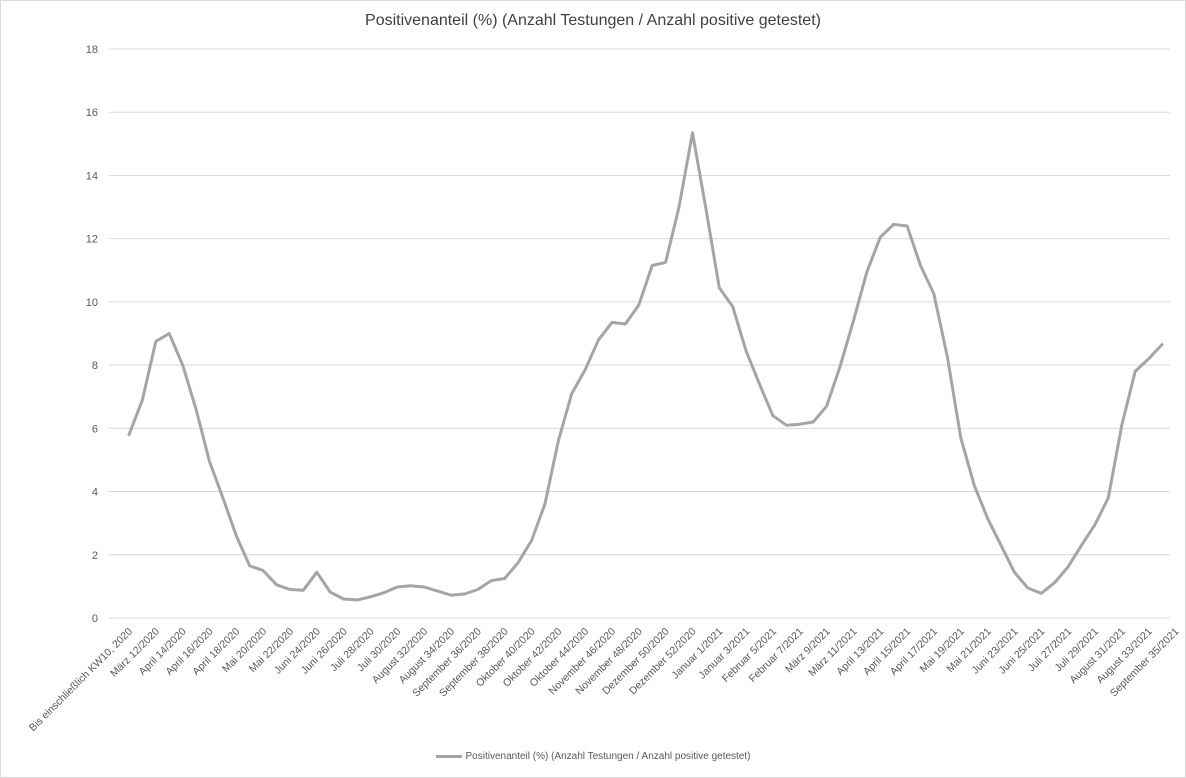  Describe the element at coordinates (92, 303) in the screenshot. I see `y-tick-label: 10` at that location.